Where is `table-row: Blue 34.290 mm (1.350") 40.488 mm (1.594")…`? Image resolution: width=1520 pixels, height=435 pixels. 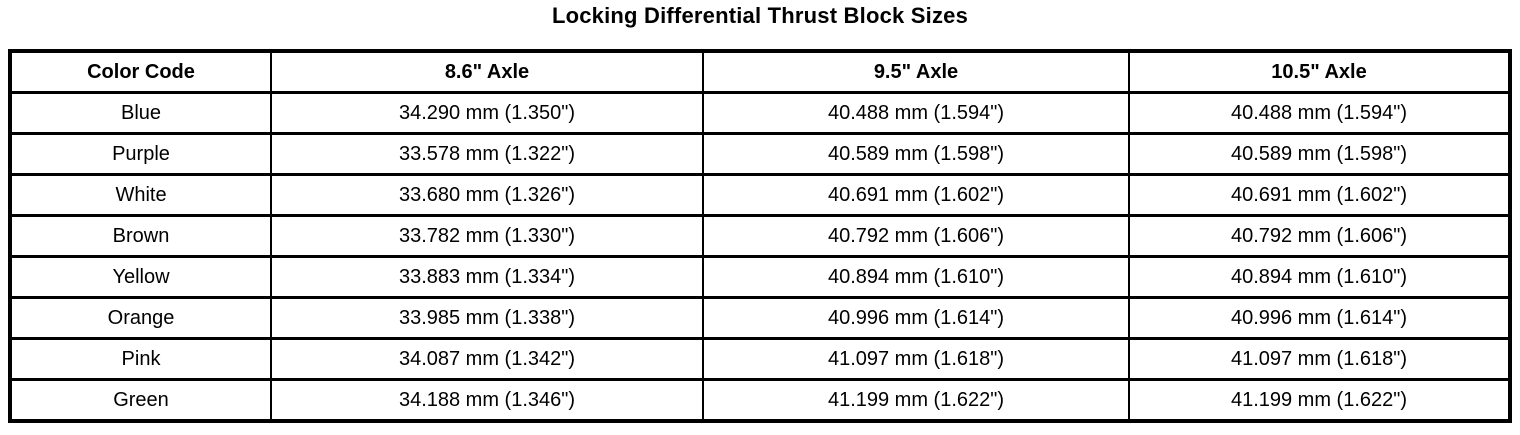 table-row: Blue 34.290 mm (1.350") 40.488 mm (1.594")… is located at coordinates (760, 113).